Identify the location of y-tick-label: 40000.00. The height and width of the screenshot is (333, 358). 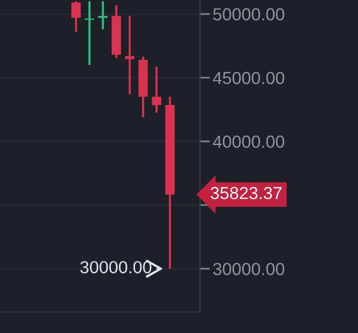
(248, 142).